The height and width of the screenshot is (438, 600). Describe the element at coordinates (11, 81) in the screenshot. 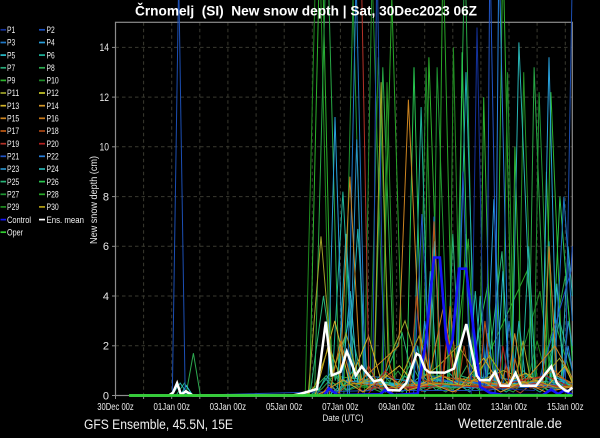

I see `svg-text: P9` at that location.